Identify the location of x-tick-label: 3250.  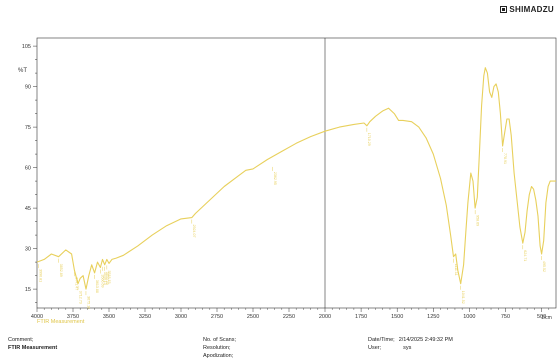
(145, 317).